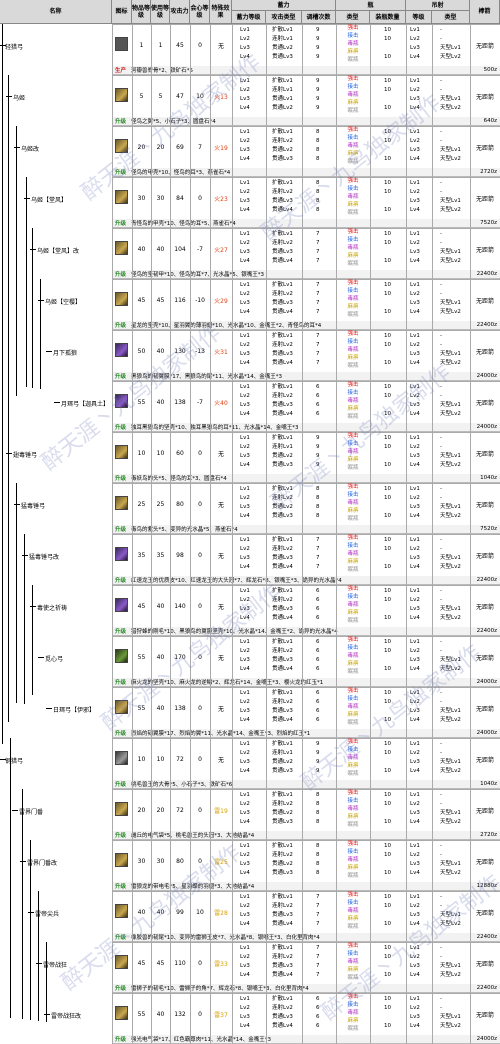 The width and height of the screenshot is (500, 1044). Describe the element at coordinates (25, 454) in the screenshot. I see `weapon-name: 翅毒锤弓` at that location.